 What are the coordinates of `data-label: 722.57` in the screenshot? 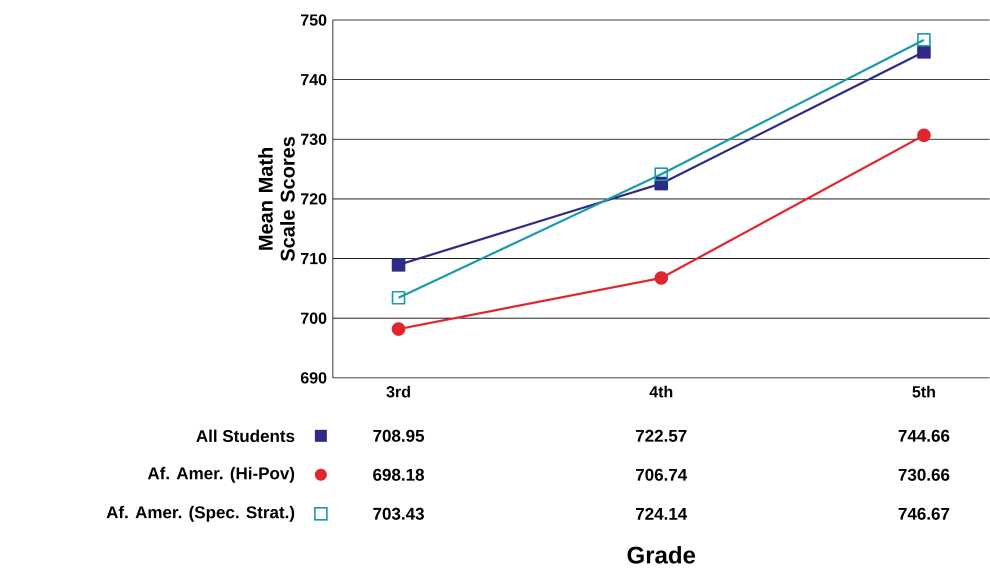 It's located at (661, 436).